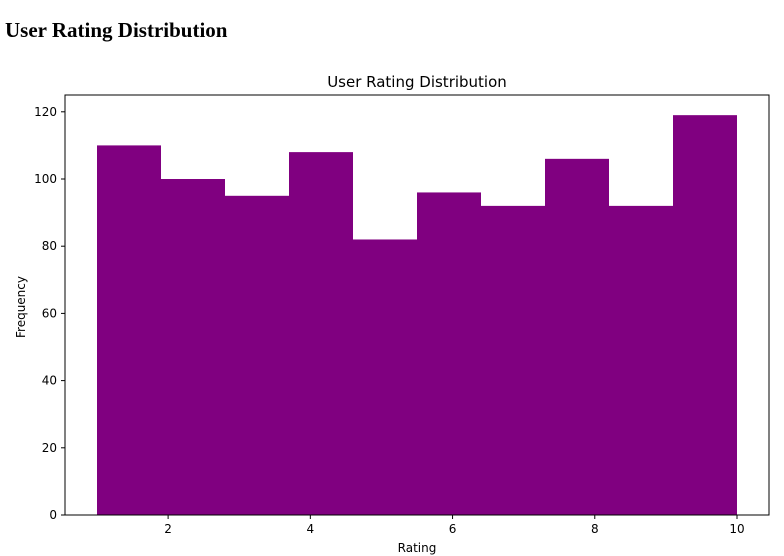 The width and height of the screenshot is (784, 556). I want to click on chart-title: User Rating Distribution, so click(417, 82).